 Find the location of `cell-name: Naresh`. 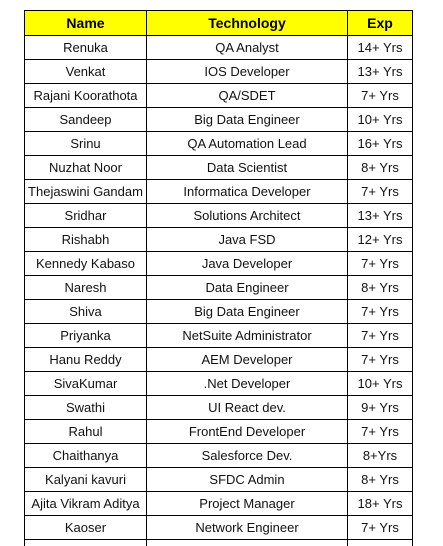

cell-name: Naresh is located at coordinates (86, 288).